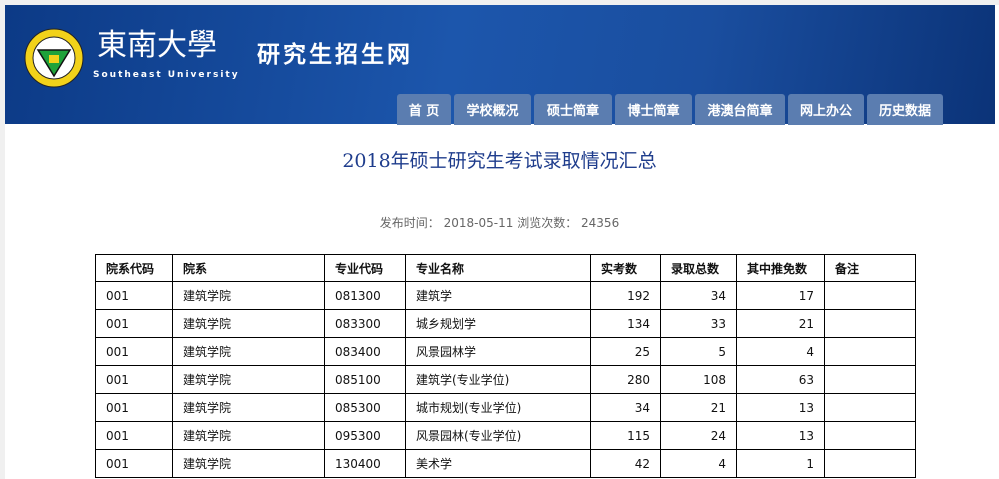 This screenshot has width=999, height=479. What do you see at coordinates (498, 463) in the screenshot?
I see `table-cell: 美术学` at bounding box center [498, 463].